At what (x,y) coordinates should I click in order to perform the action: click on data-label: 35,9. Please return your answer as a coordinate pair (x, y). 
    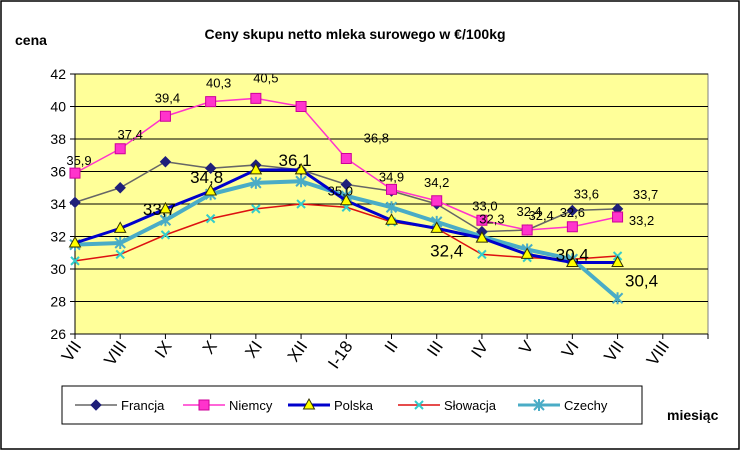
    Looking at the image, I should click on (78, 160).